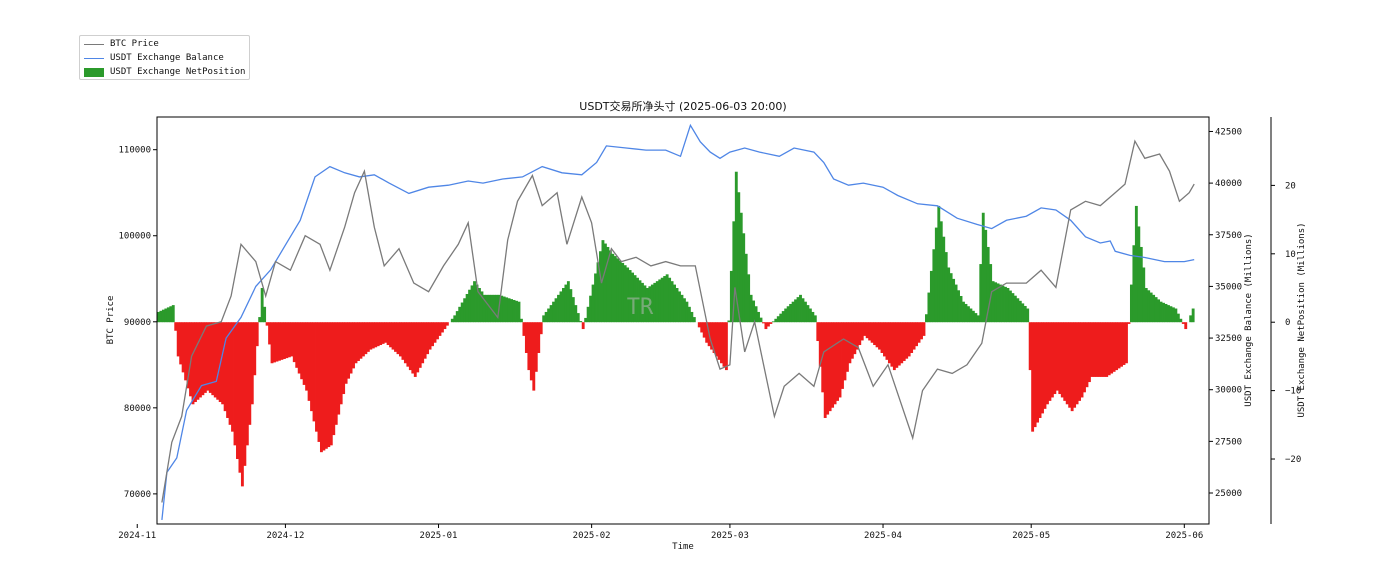  Describe the element at coordinates (1228, 442) in the screenshot. I see `right-tick-label: 27500` at that location.